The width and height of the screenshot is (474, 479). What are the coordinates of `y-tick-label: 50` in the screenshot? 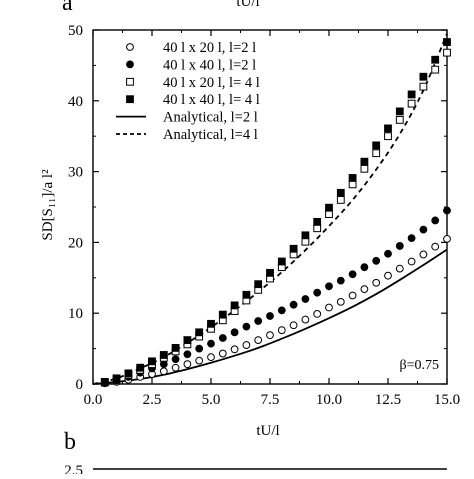 It's located at (75, 31).